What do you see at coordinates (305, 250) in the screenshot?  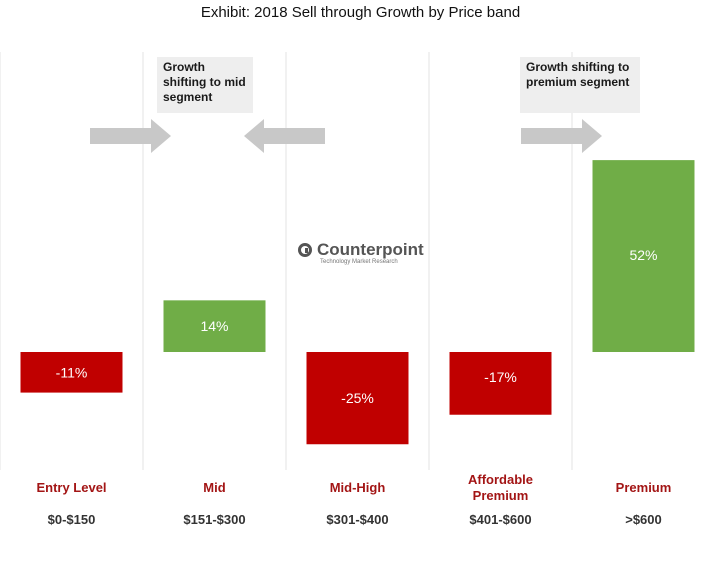 I see `counterpoint-logo-icon` at bounding box center [305, 250].